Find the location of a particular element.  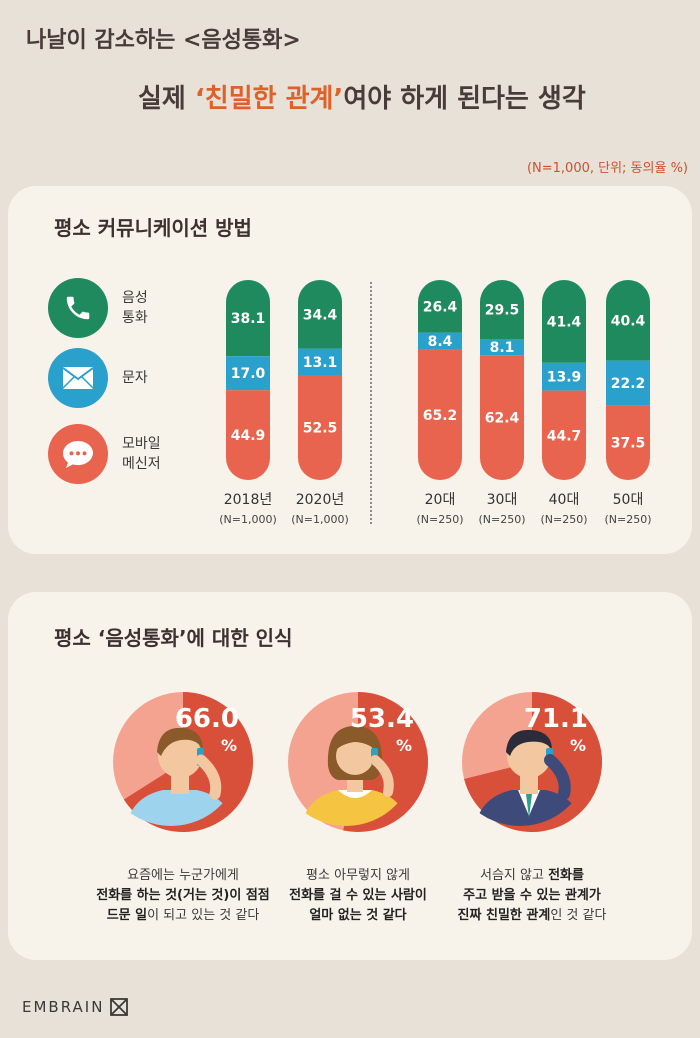

bar-label-1-2: 52.5 is located at coordinates (320, 429).